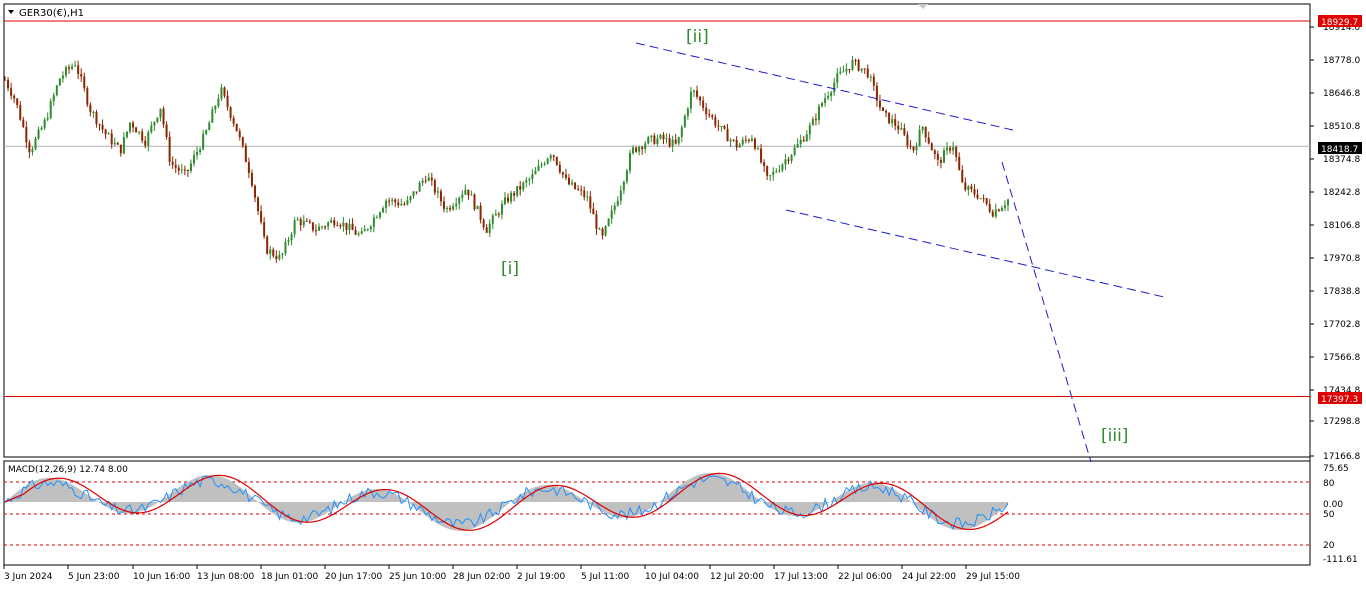 The width and height of the screenshot is (1366, 592). I want to click on chevron-down-icon, so click(11, 12).